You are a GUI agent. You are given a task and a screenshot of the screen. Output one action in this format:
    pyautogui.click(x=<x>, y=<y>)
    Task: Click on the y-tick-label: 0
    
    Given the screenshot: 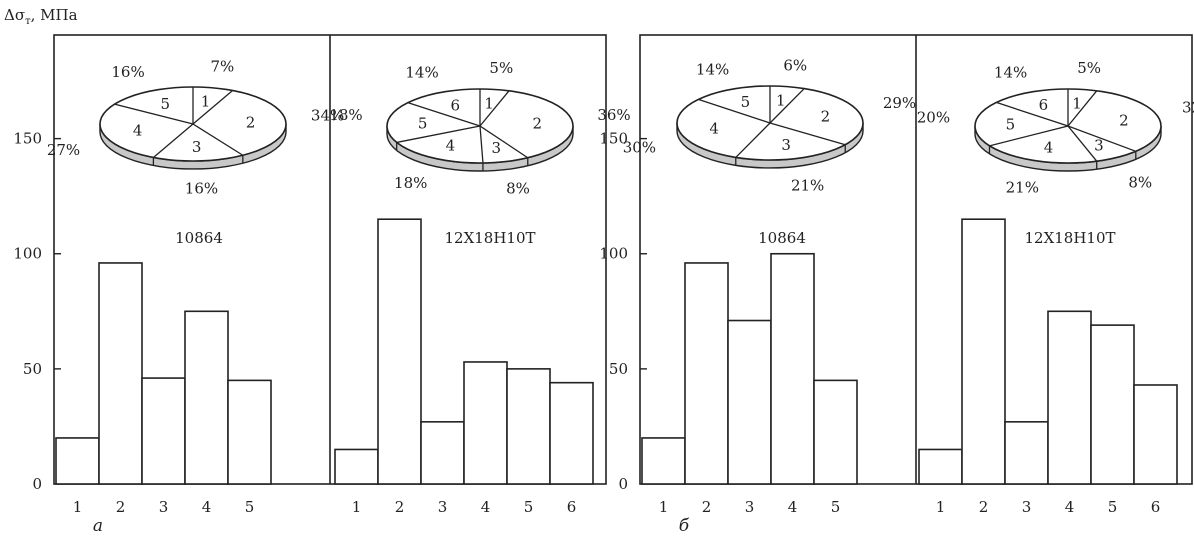 What is the action you would take?
    pyautogui.click(x=37, y=484)
    